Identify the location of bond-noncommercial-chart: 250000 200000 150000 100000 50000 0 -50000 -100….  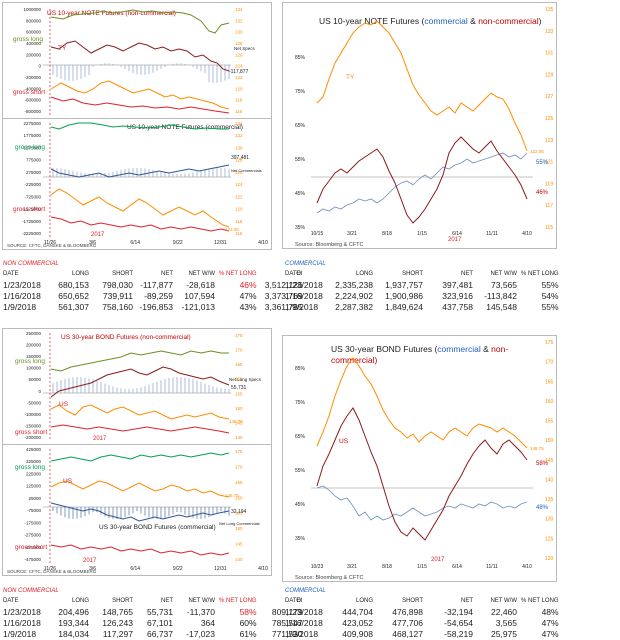
(137, 386).